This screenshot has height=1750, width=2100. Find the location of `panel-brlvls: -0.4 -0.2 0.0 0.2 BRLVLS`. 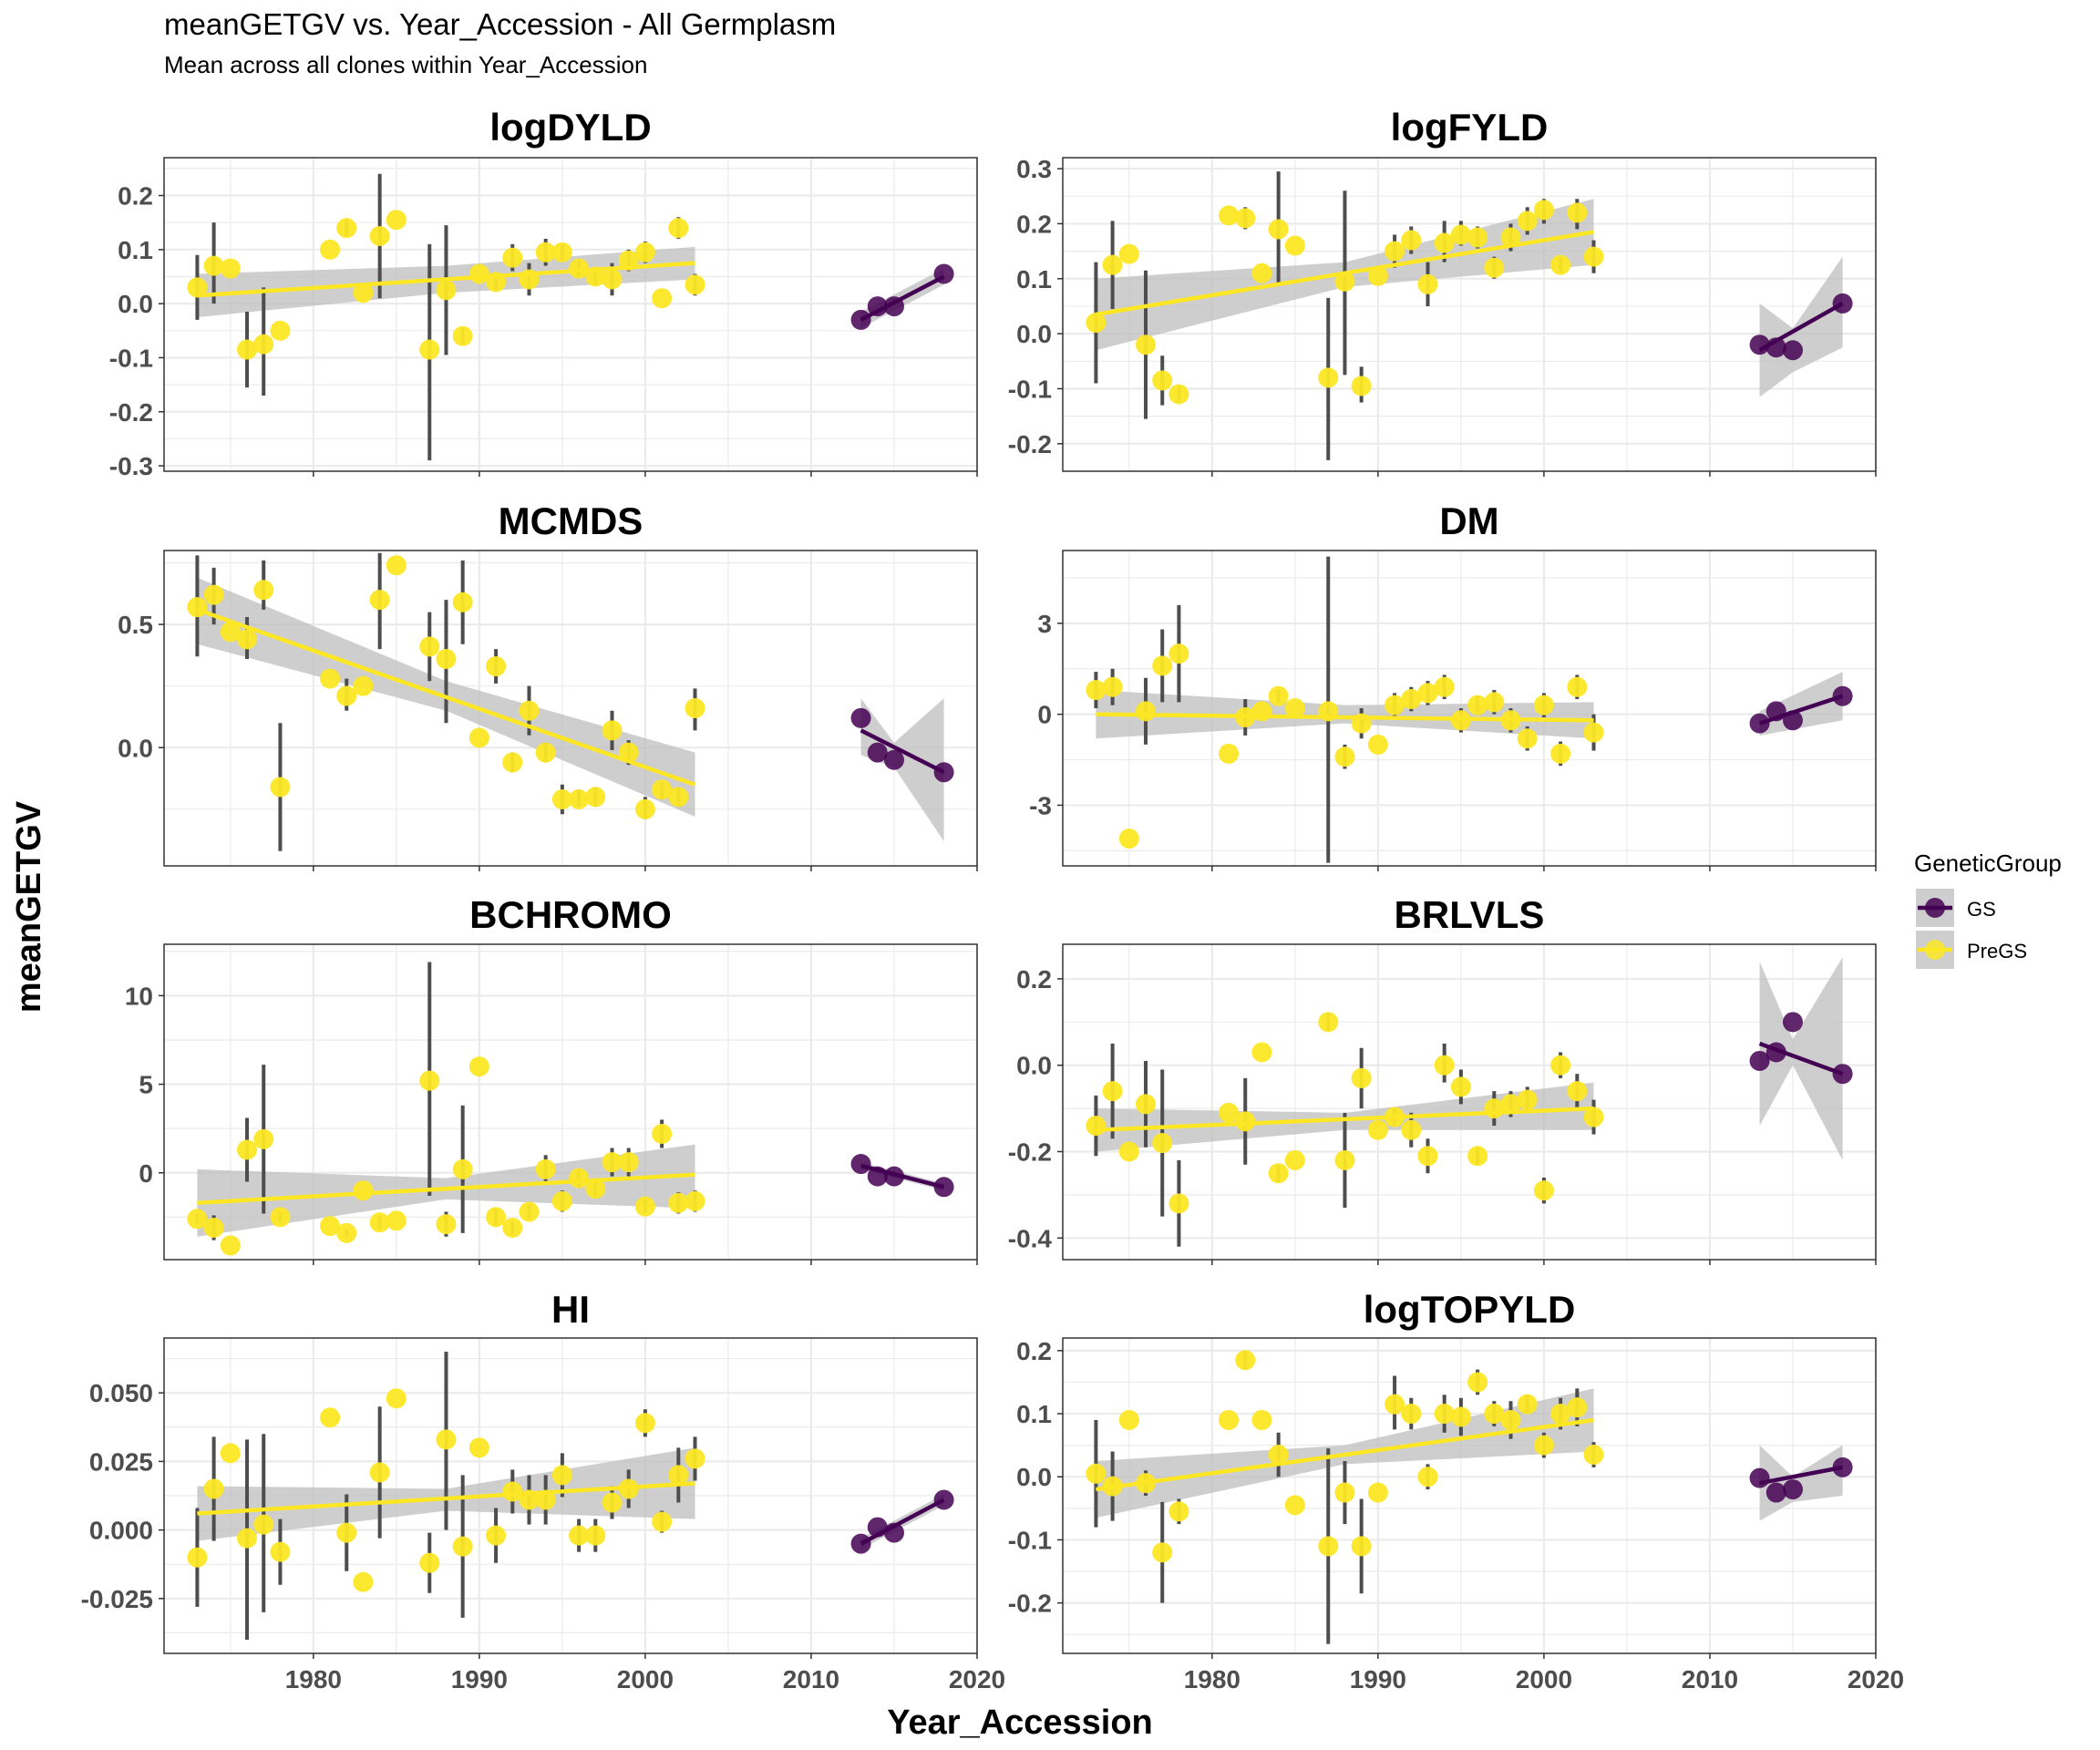

panel-brlvls: -0.4 -0.2 0.0 0.2 BRLVLS is located at coordinates (1443, 1079).